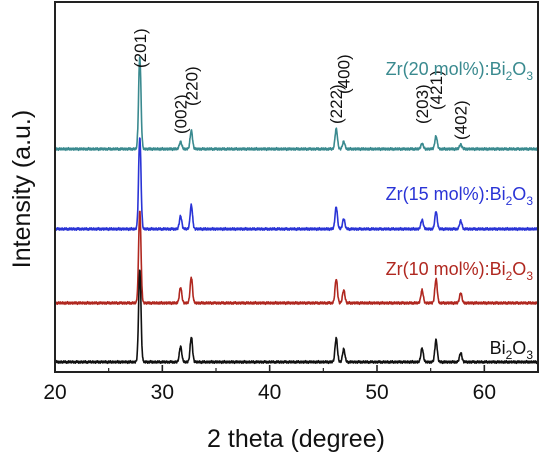 The width and height of the screenshot is (550, 462). I want to click on x-tick-label-4: 60, so click(484, 392).